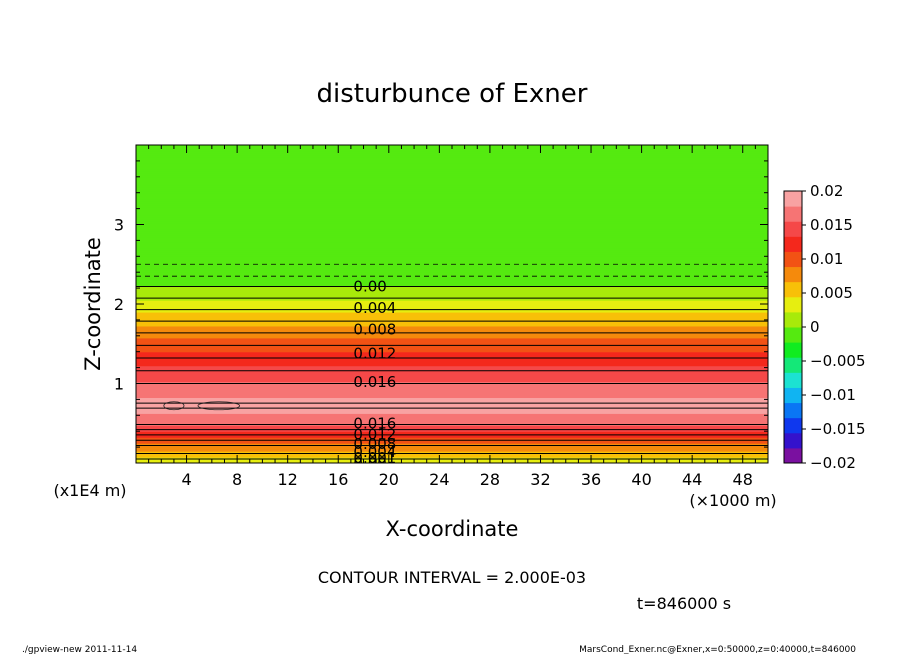 The image size is (904, 654). I want to click on x-tick-label: 16, so click(338, 479).